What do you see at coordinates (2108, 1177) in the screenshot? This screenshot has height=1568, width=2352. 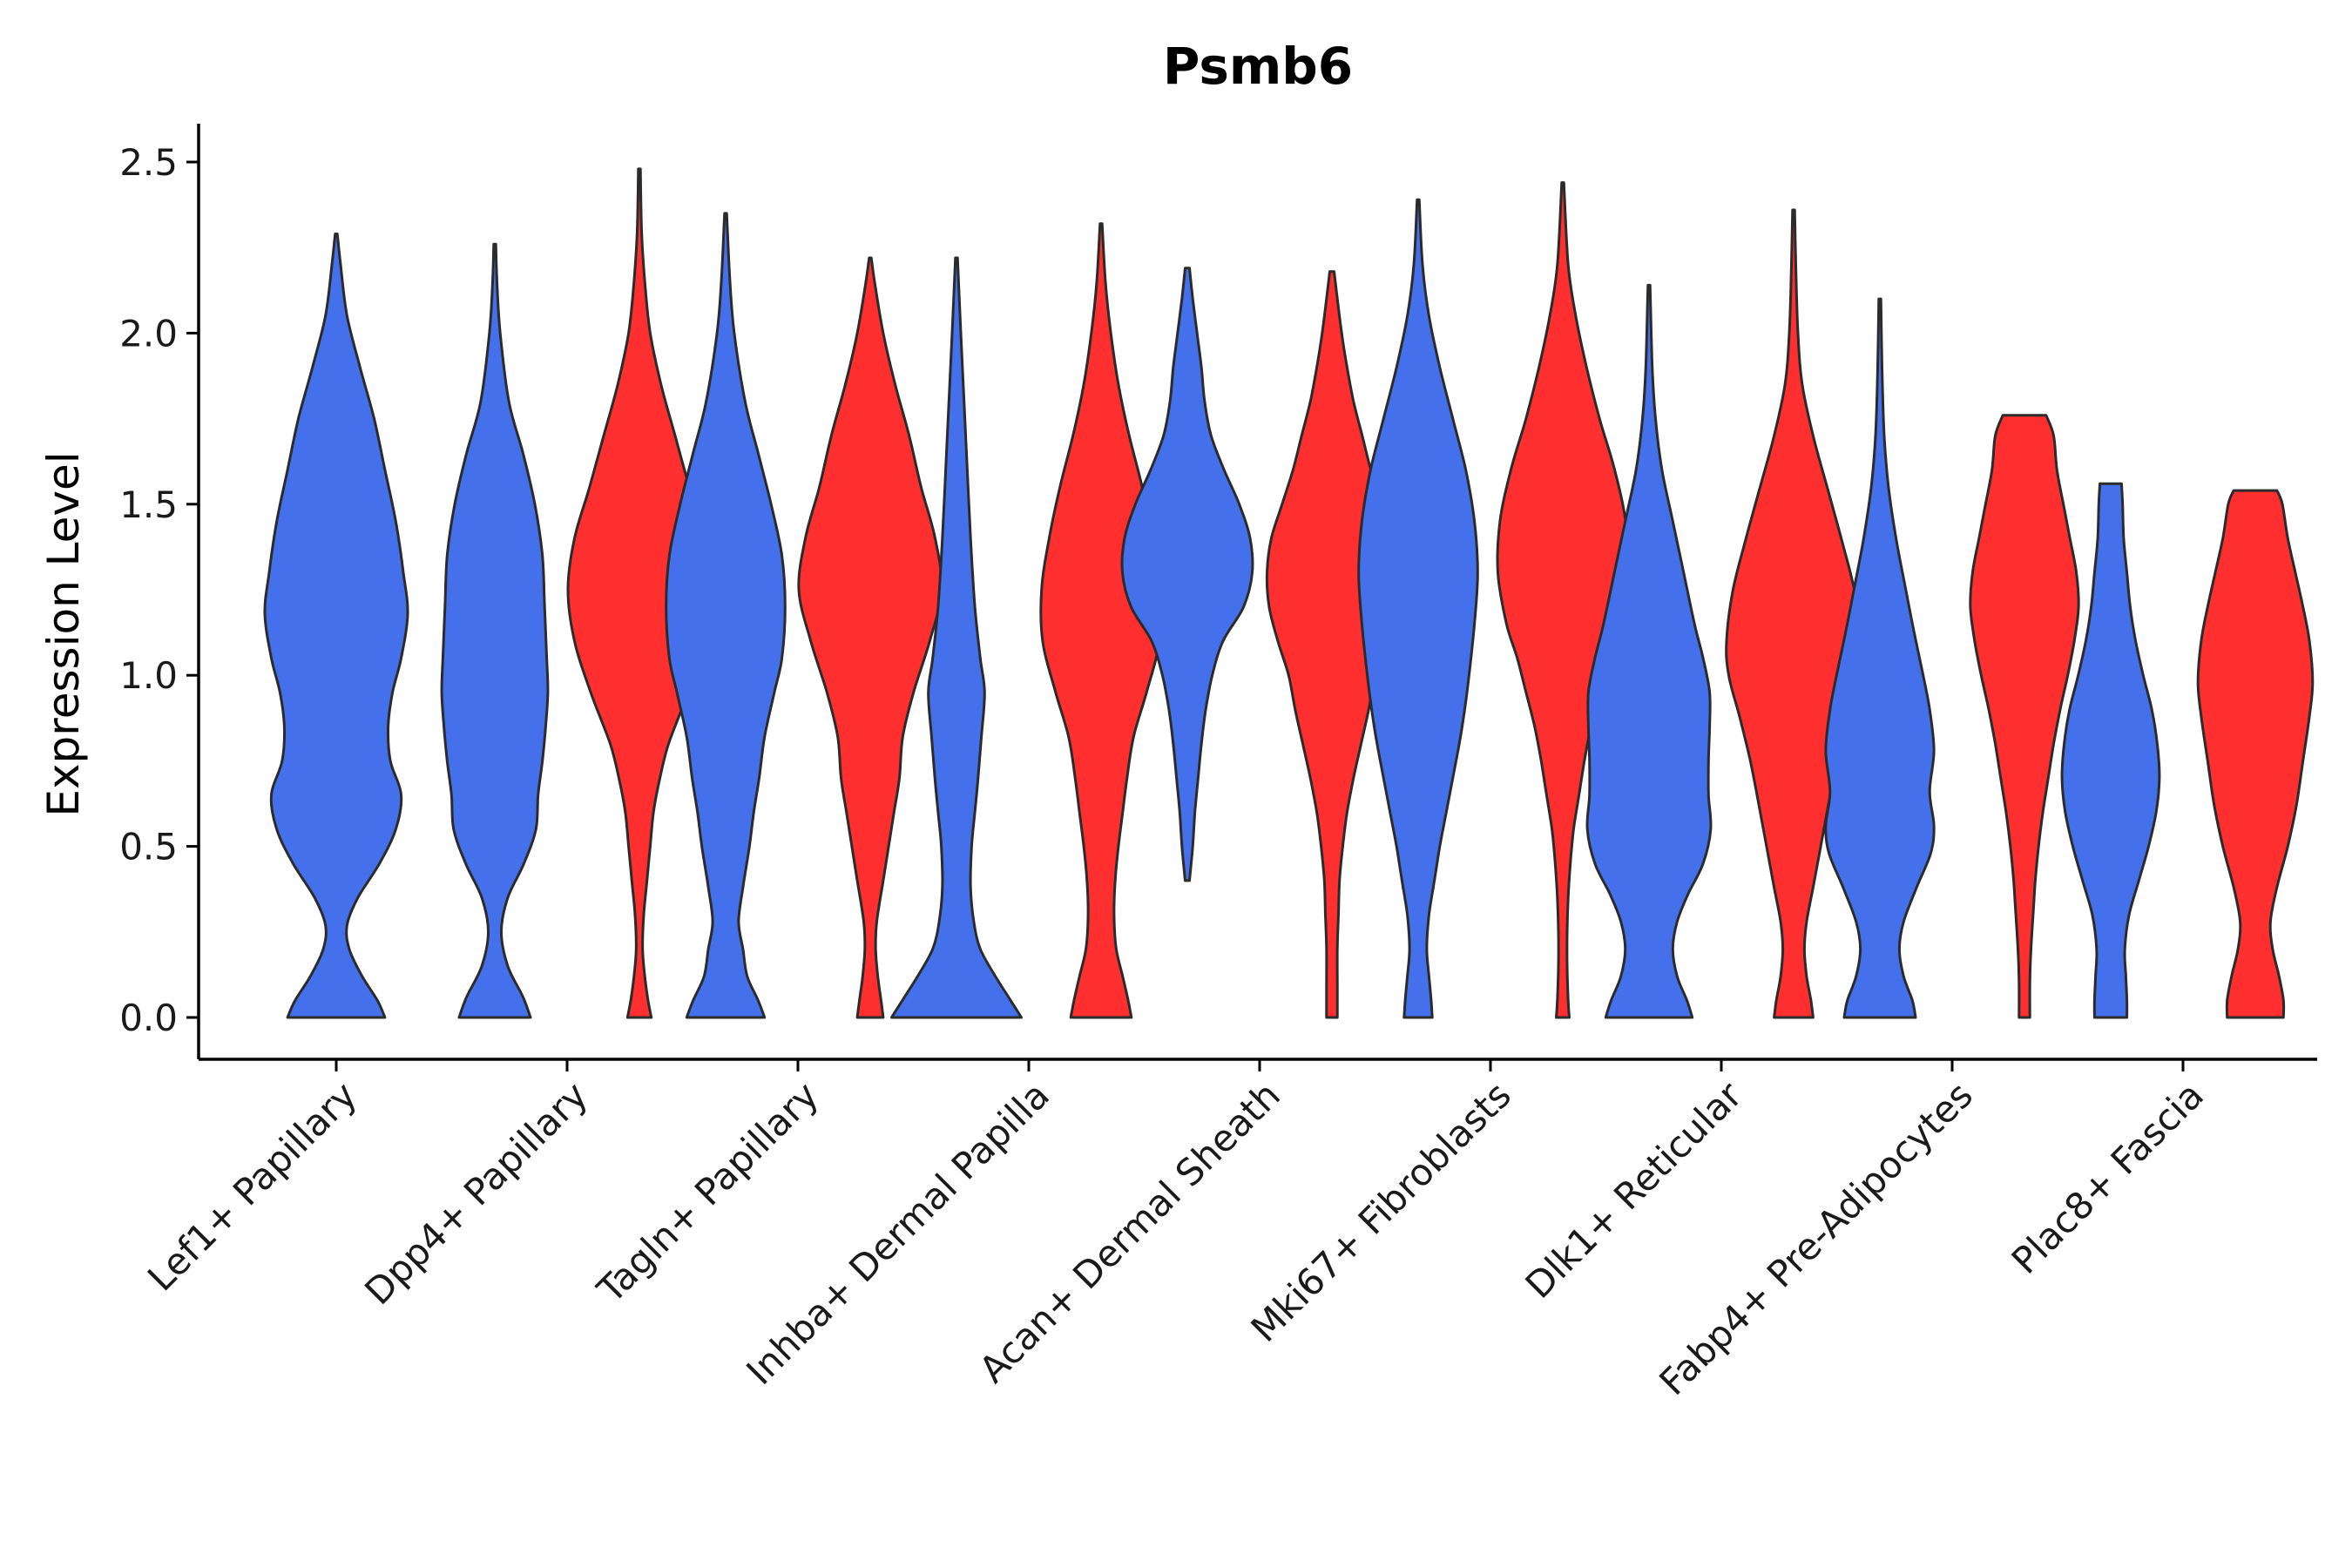 I see `x-tick-label: Plac8+ Fascia` at bounding box center [2108, 1177].